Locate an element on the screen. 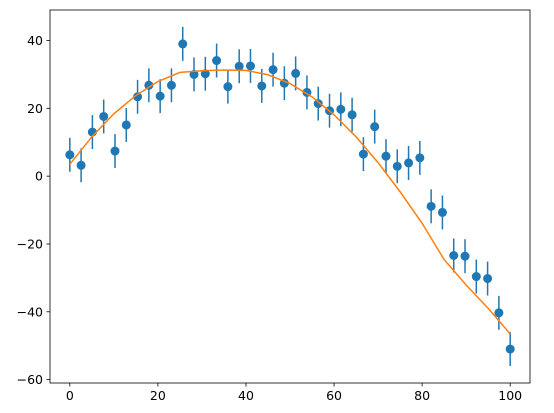 Image resolution: width=554 pixels, height=413 pixels. y-tick-label: 20 is located at coordinates (35, 108).